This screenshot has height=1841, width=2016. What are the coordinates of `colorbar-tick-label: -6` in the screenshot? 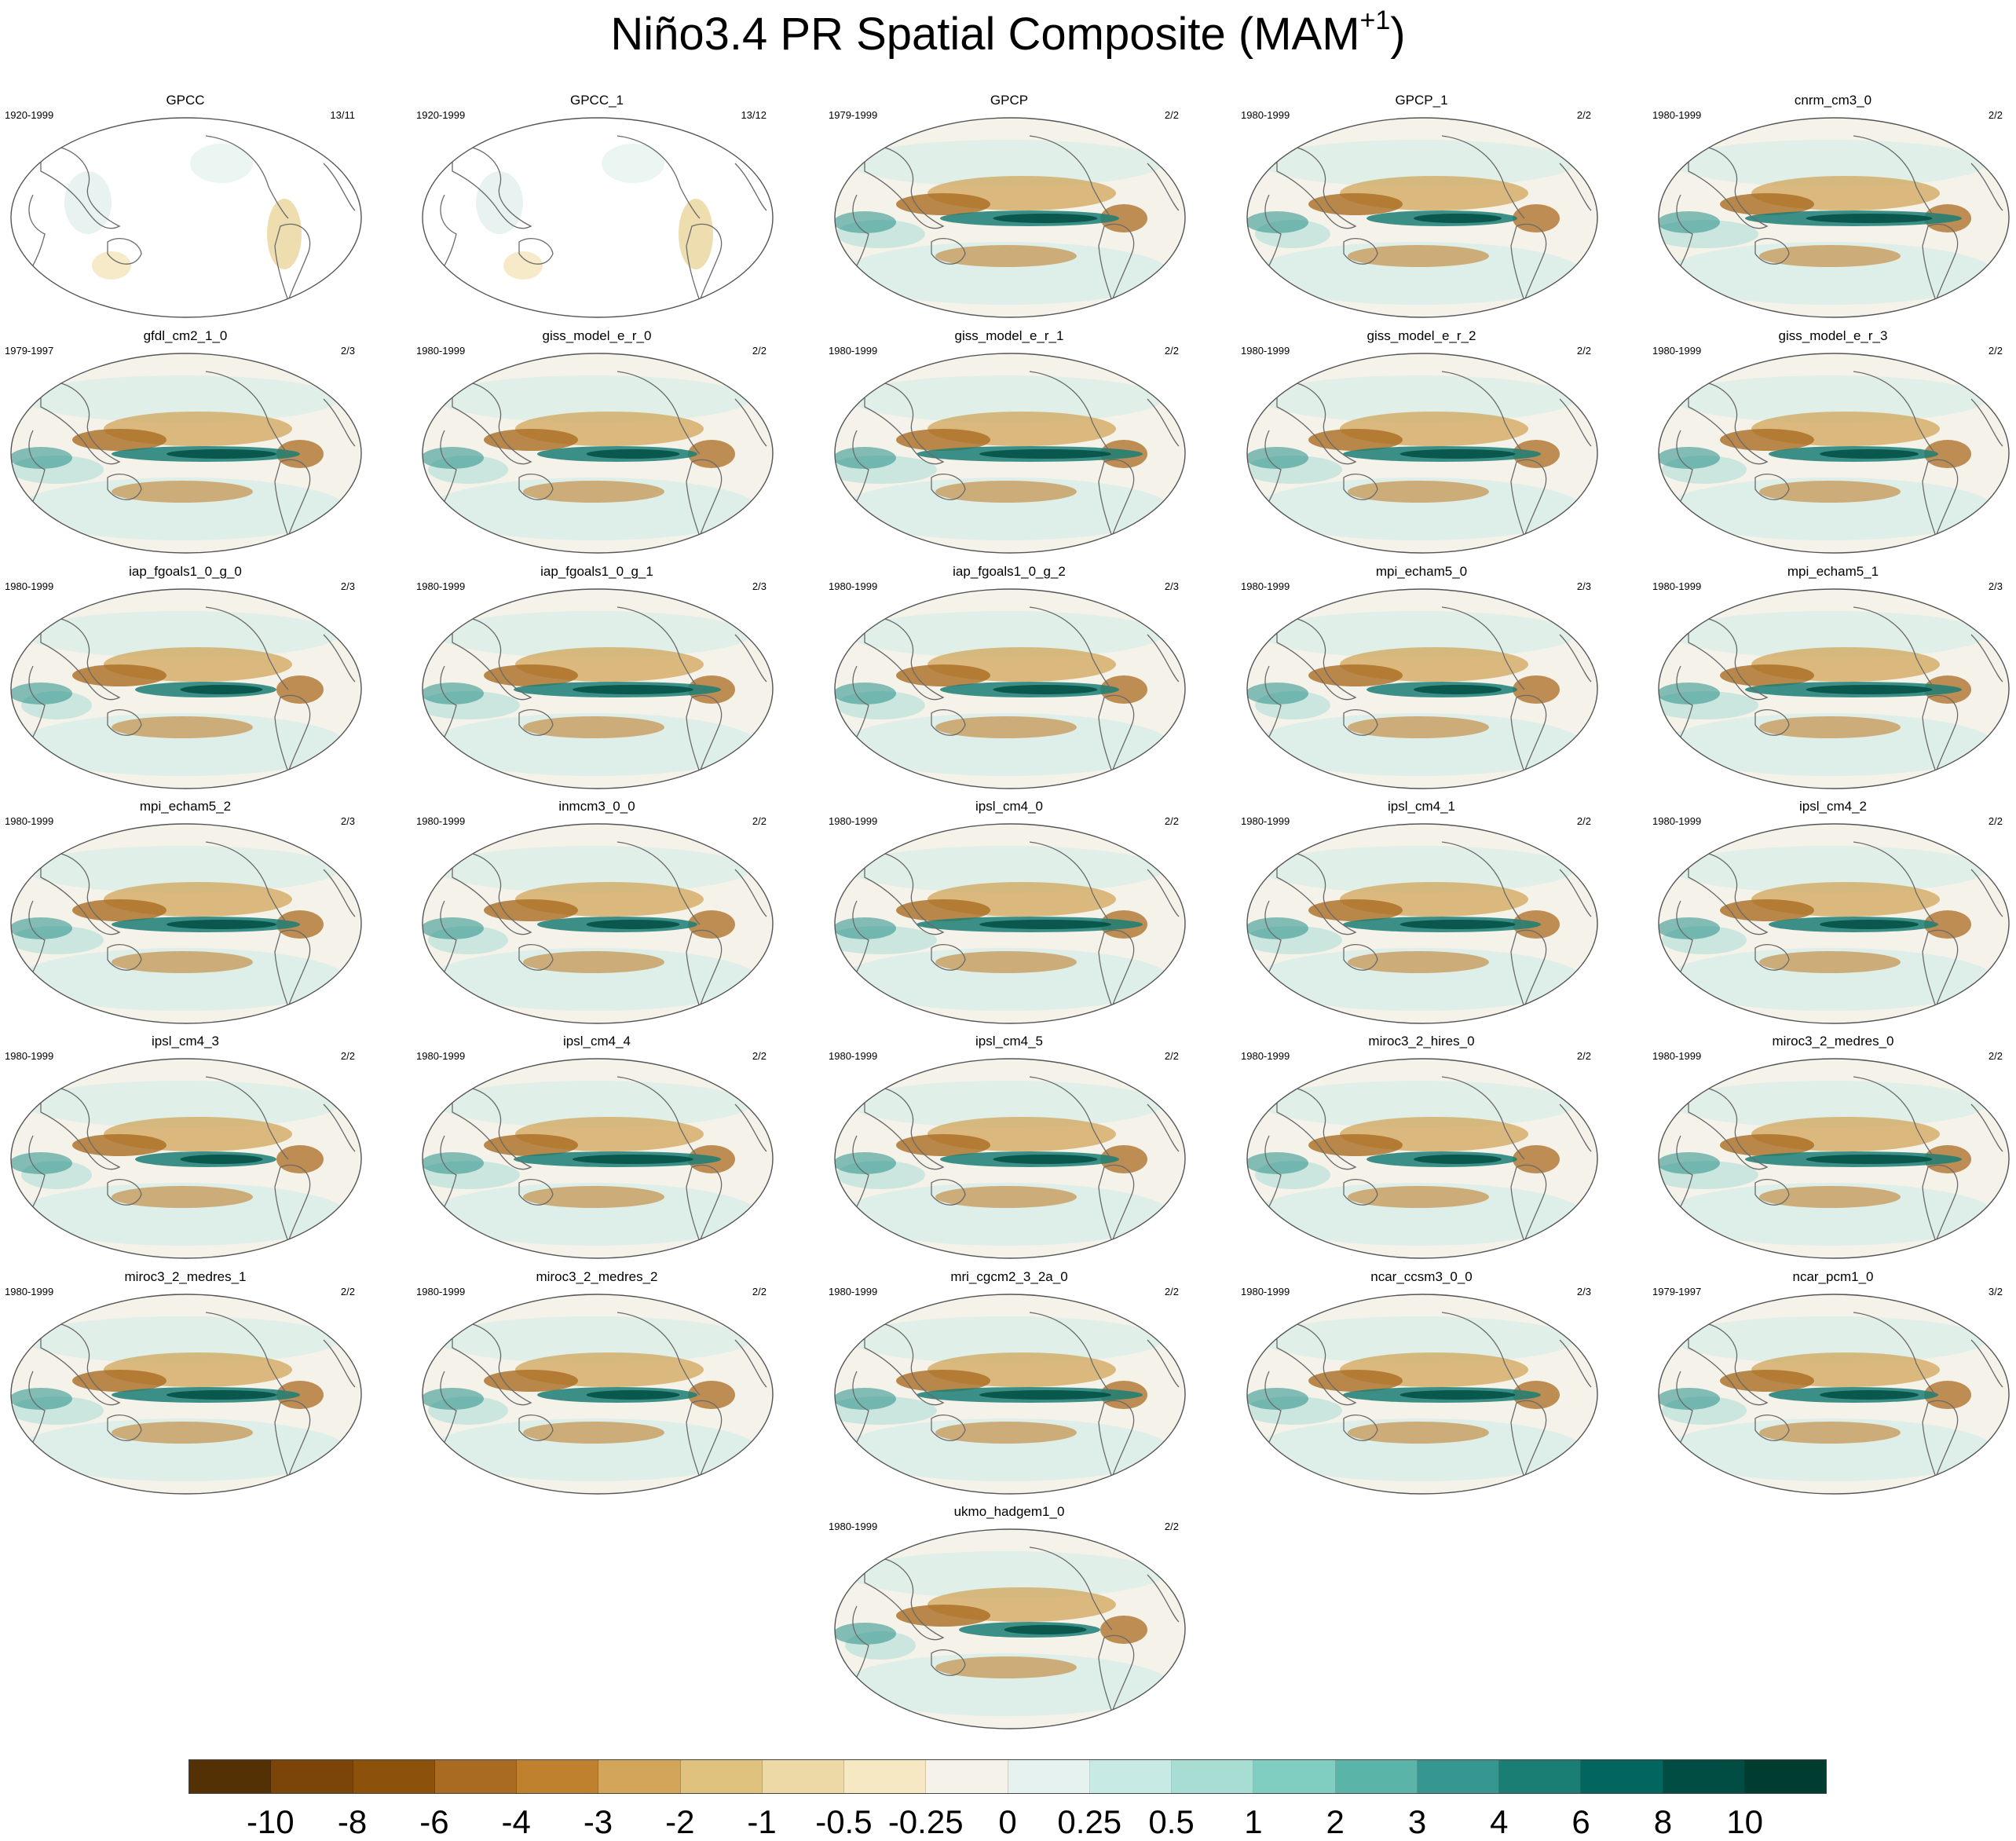 It's located at (434, 1821).